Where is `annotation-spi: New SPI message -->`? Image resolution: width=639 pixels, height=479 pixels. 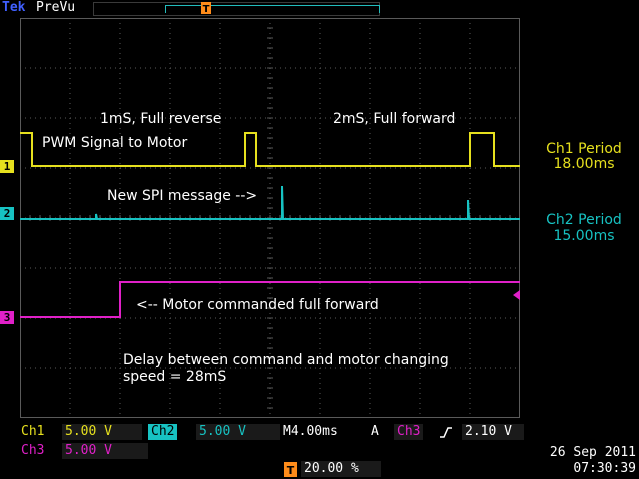 annotation-spi: New SPI message --> is located at coordinates (182, 196).